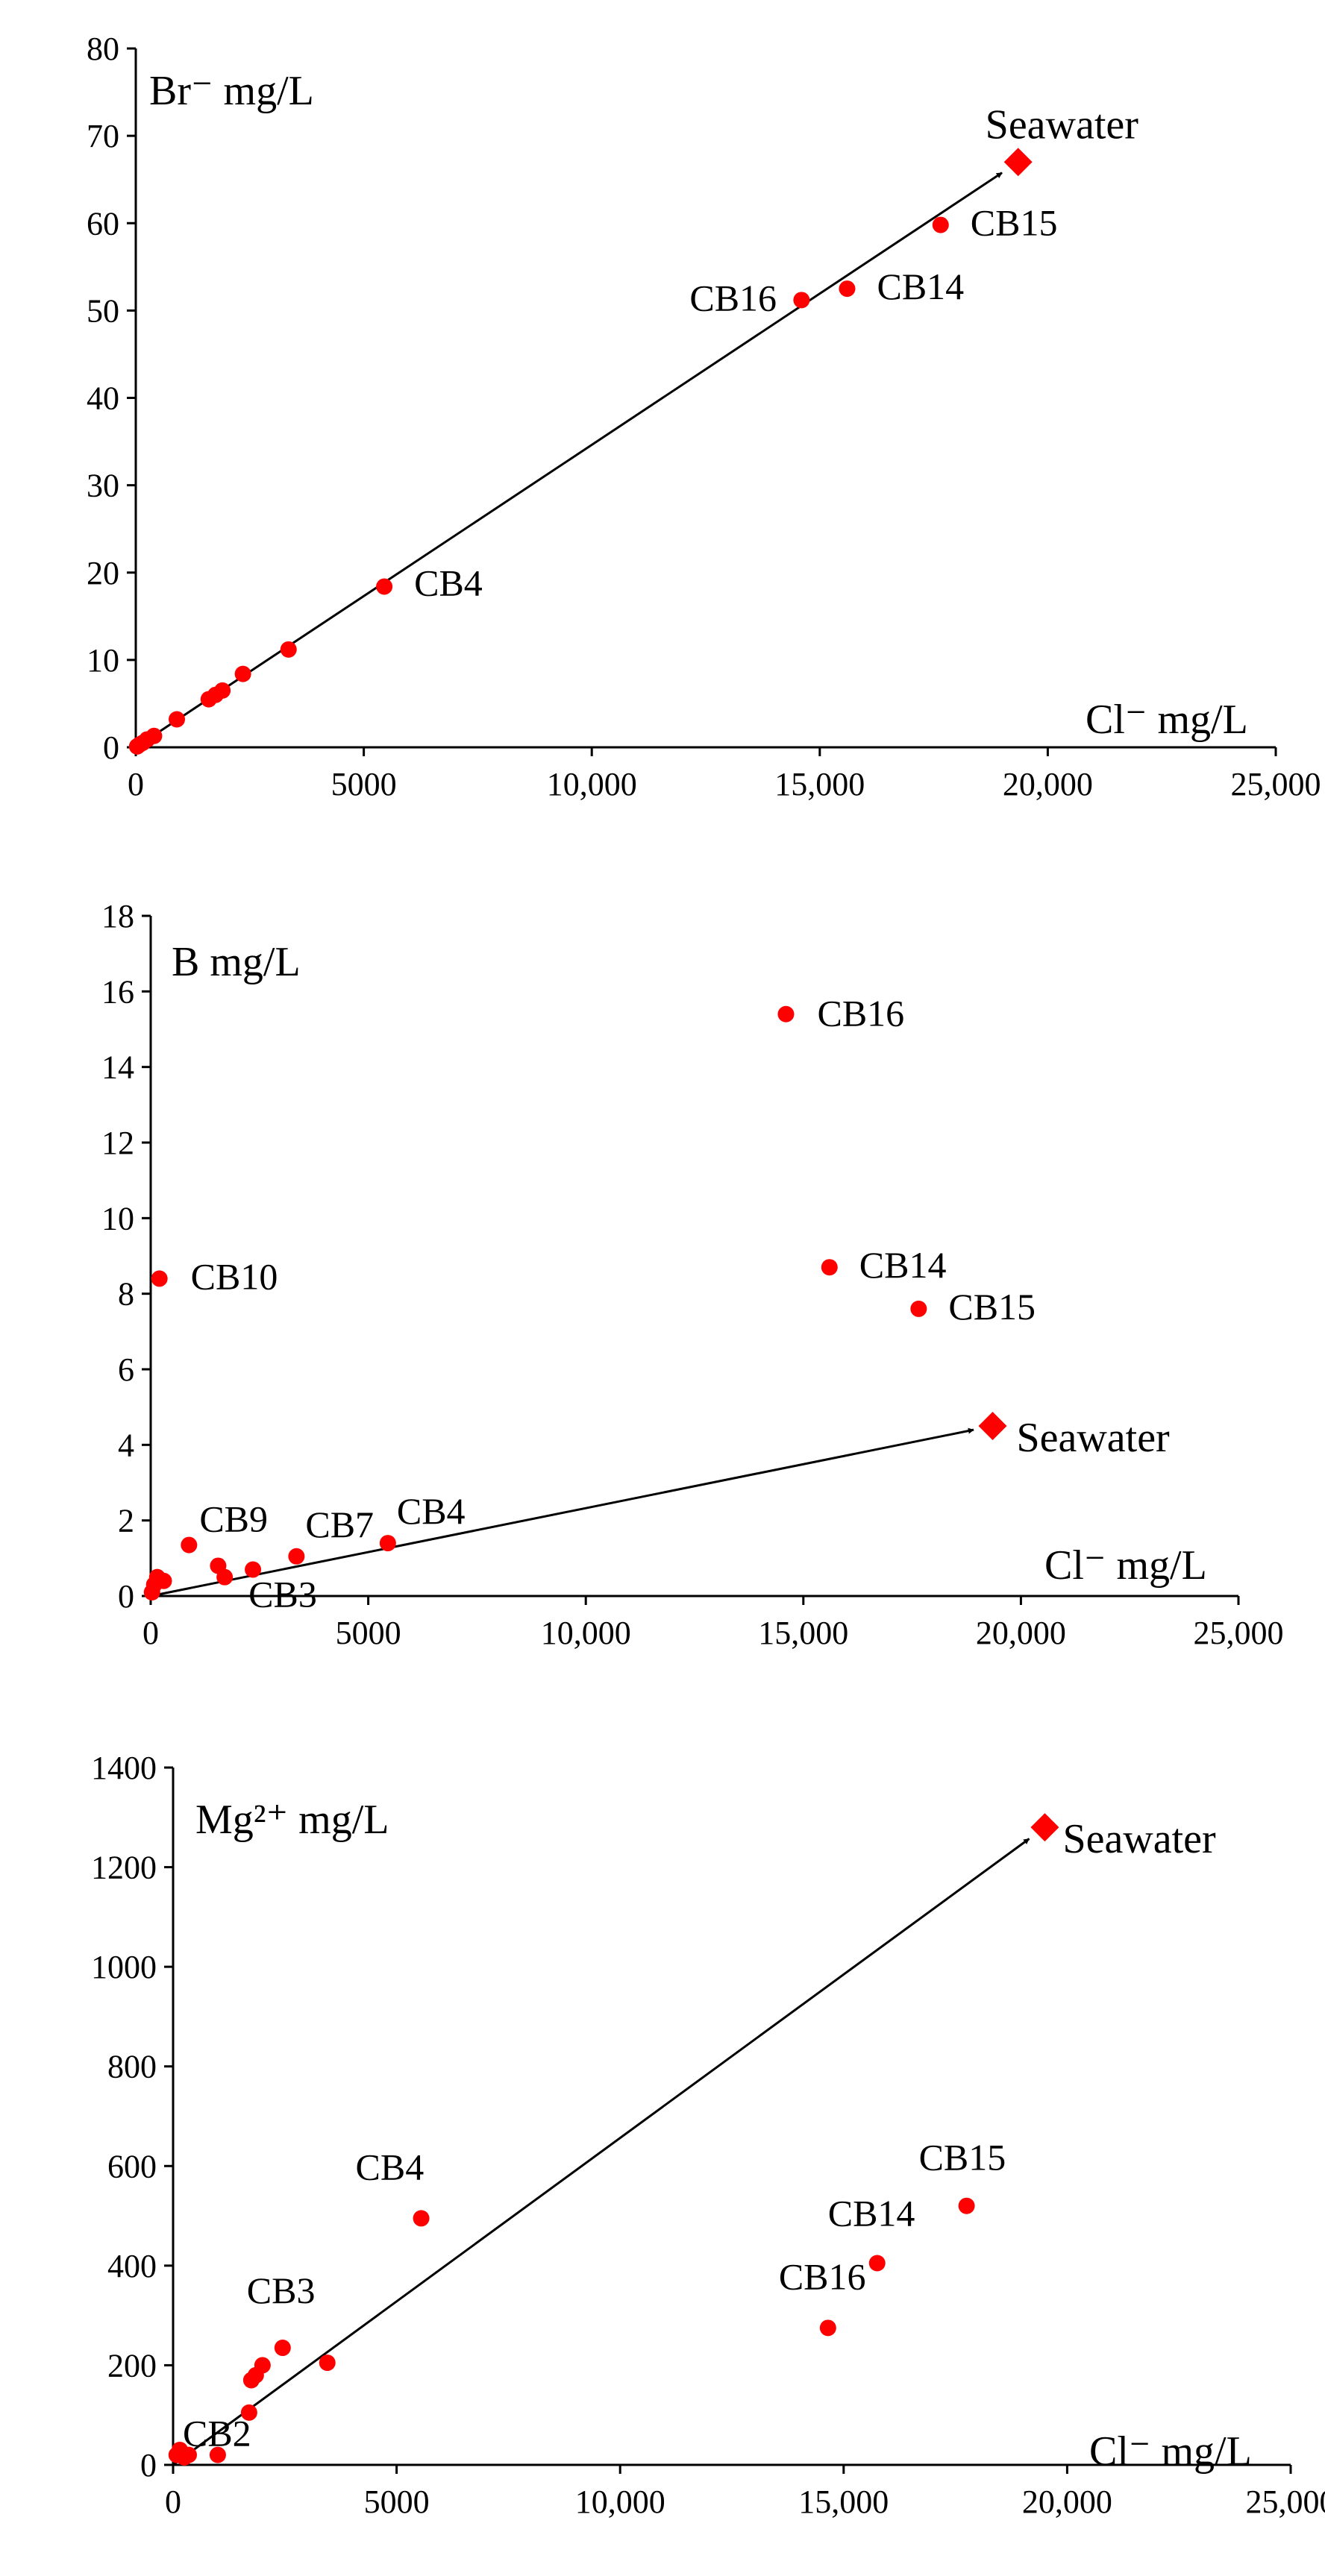  I want to click on point-label-cb10: CB10, so click(234, 1276).